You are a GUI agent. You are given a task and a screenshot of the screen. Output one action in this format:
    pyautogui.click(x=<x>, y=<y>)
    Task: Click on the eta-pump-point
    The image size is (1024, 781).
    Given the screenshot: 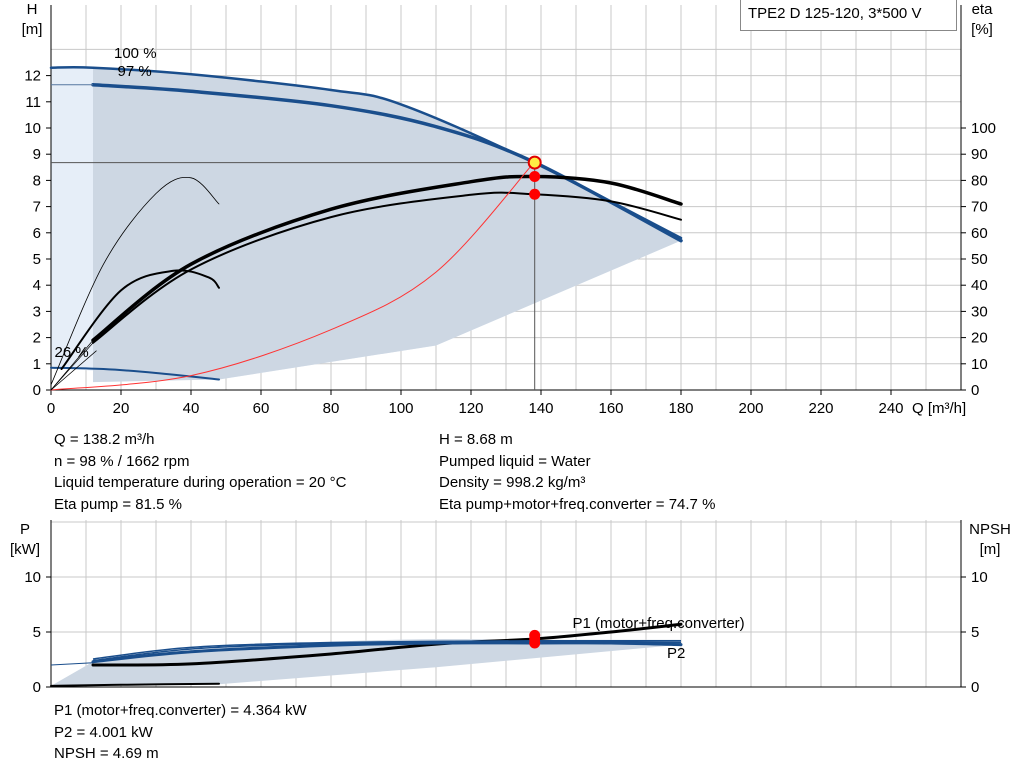 What is the action you would take?
    pyautogui.click(x=535, y=176)
    